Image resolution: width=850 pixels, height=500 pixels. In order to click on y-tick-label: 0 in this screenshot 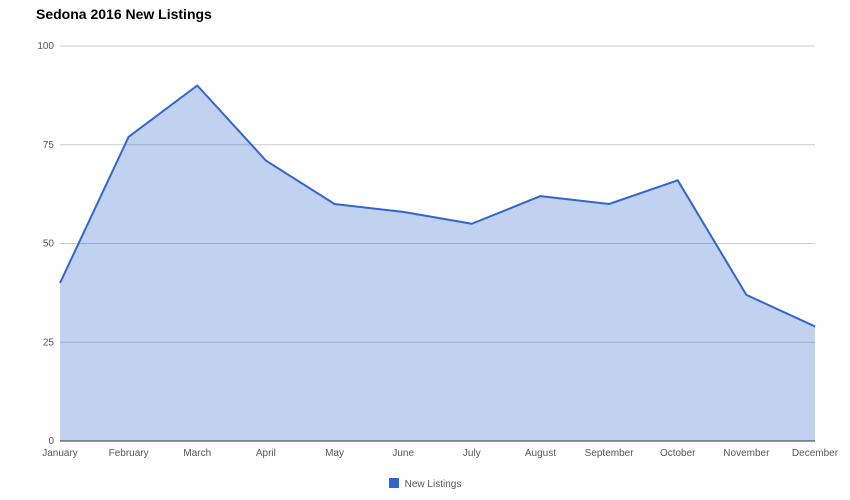, I will do `click(51, 441)`.